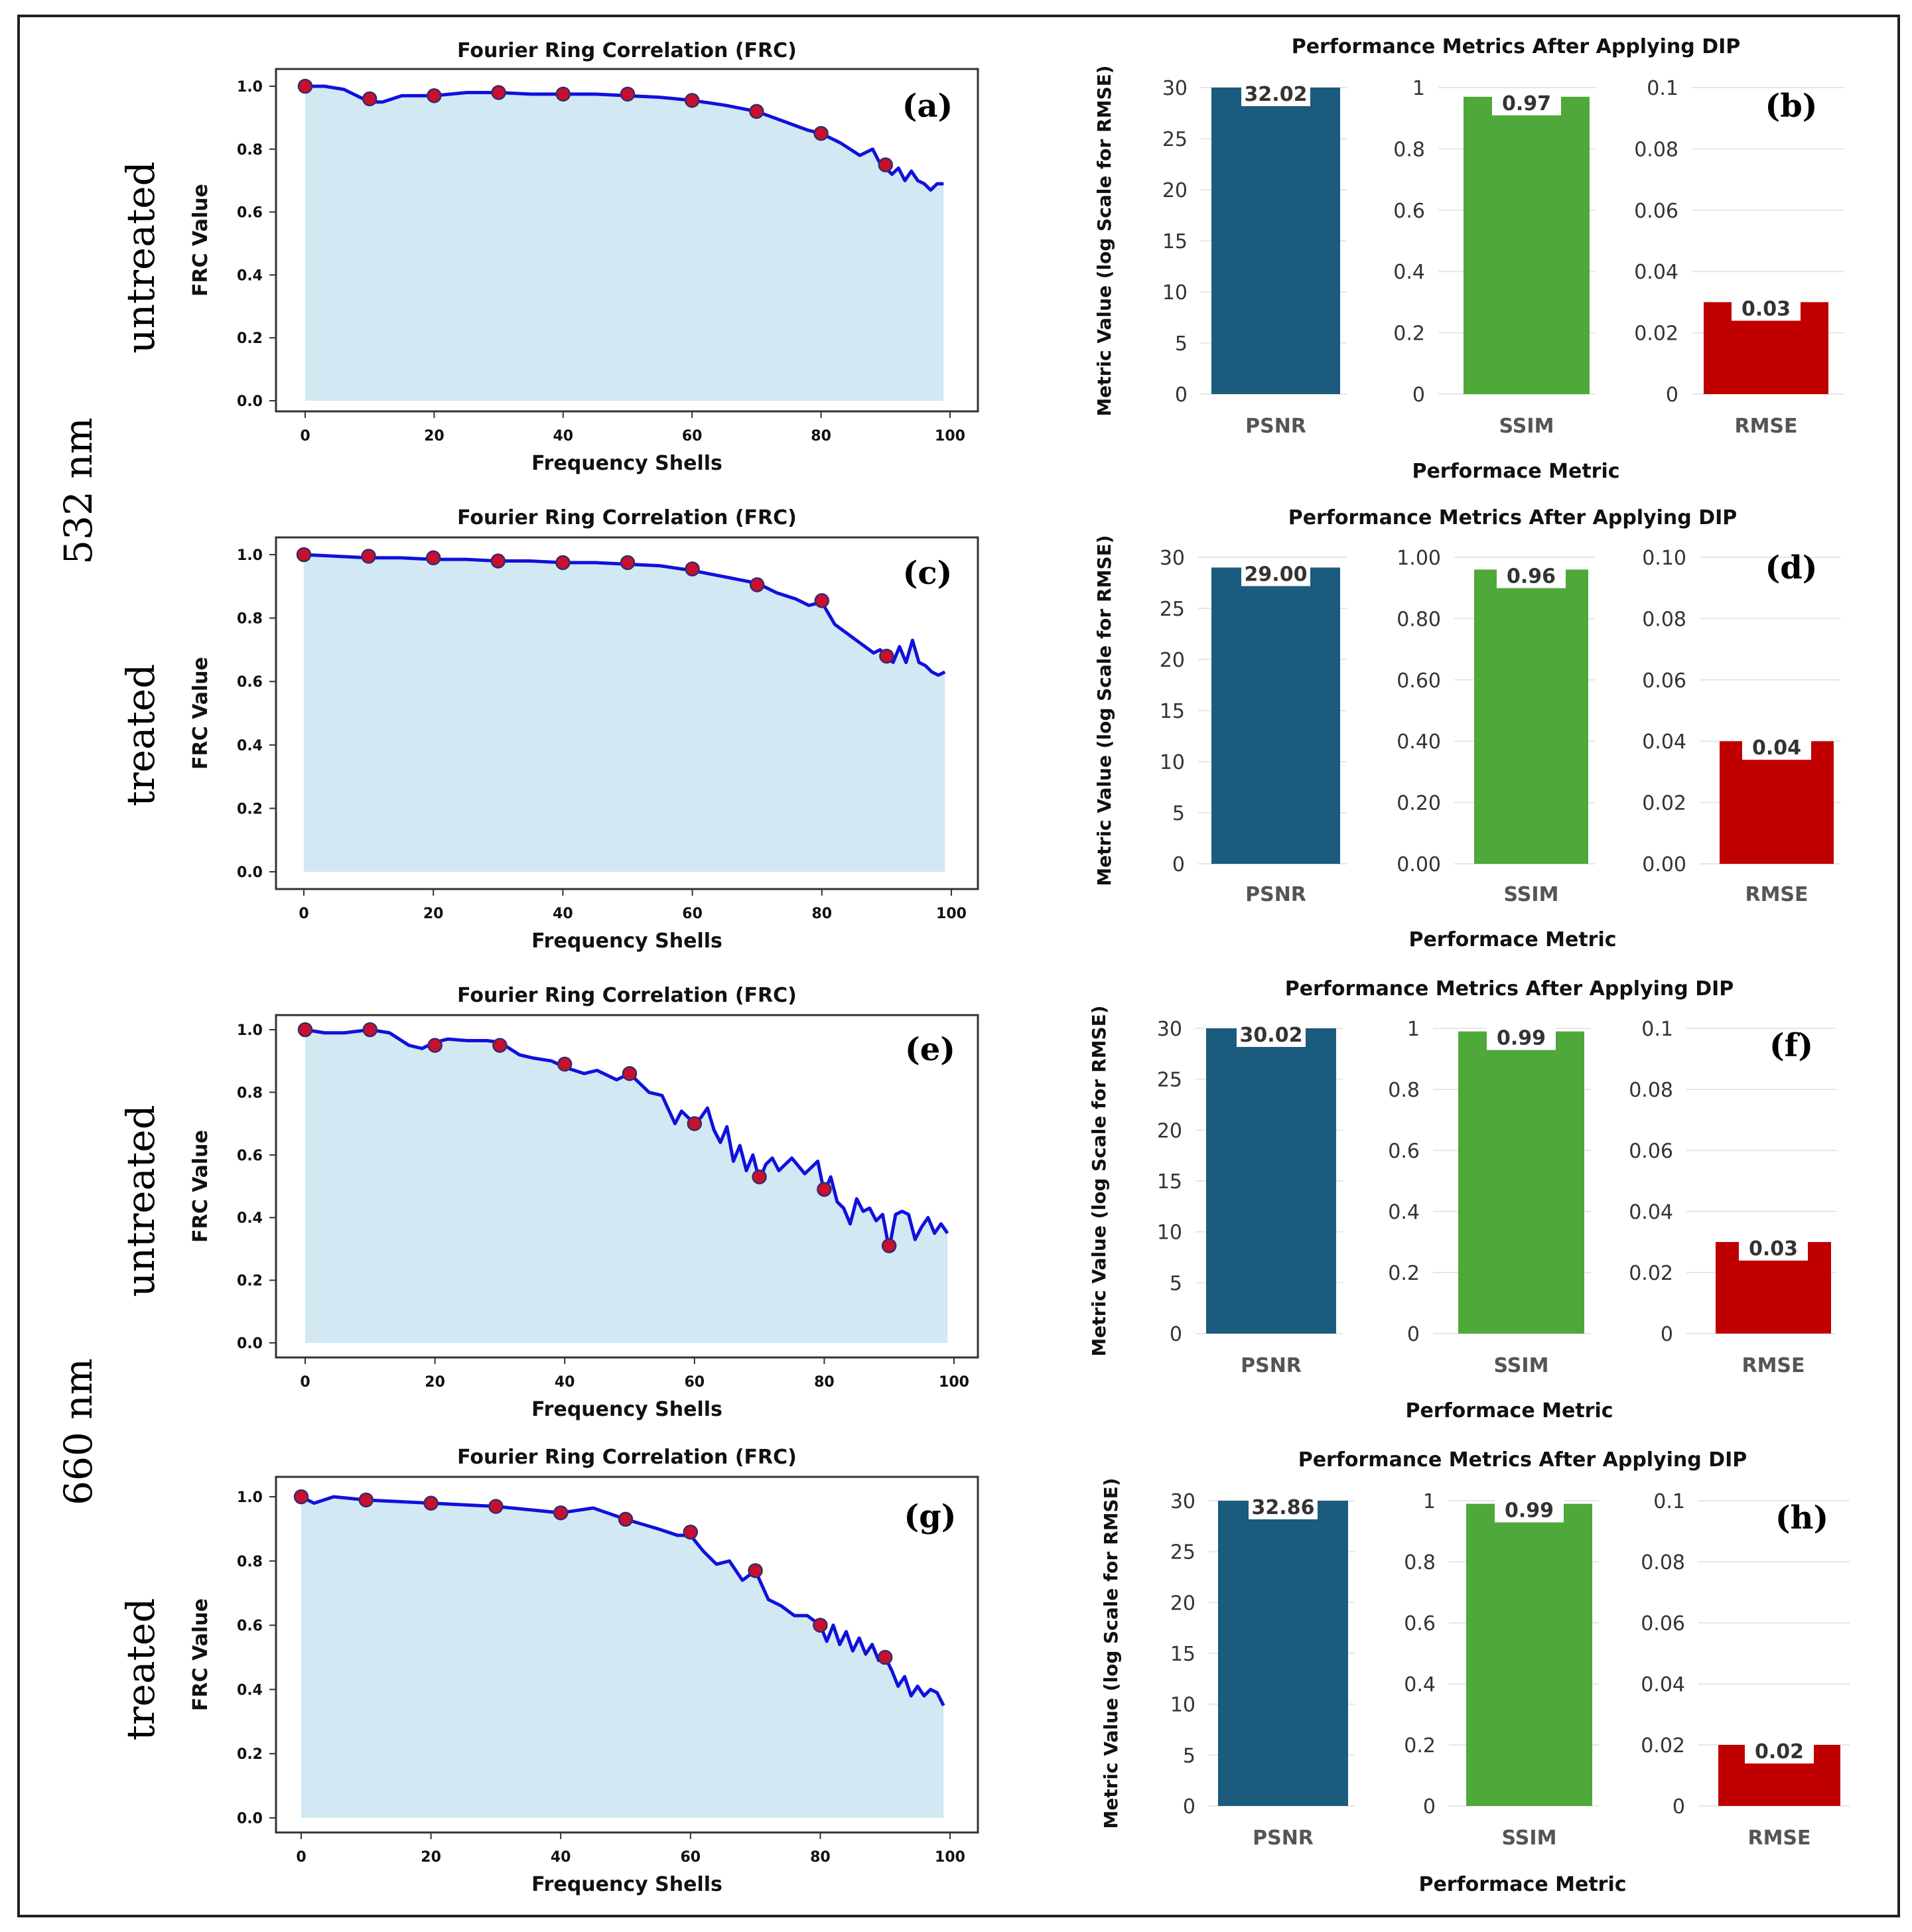  Describe the element at coordinates (1664, 864) in the screenshot. I see `metrics-ytick-label: 0.00` at that location.